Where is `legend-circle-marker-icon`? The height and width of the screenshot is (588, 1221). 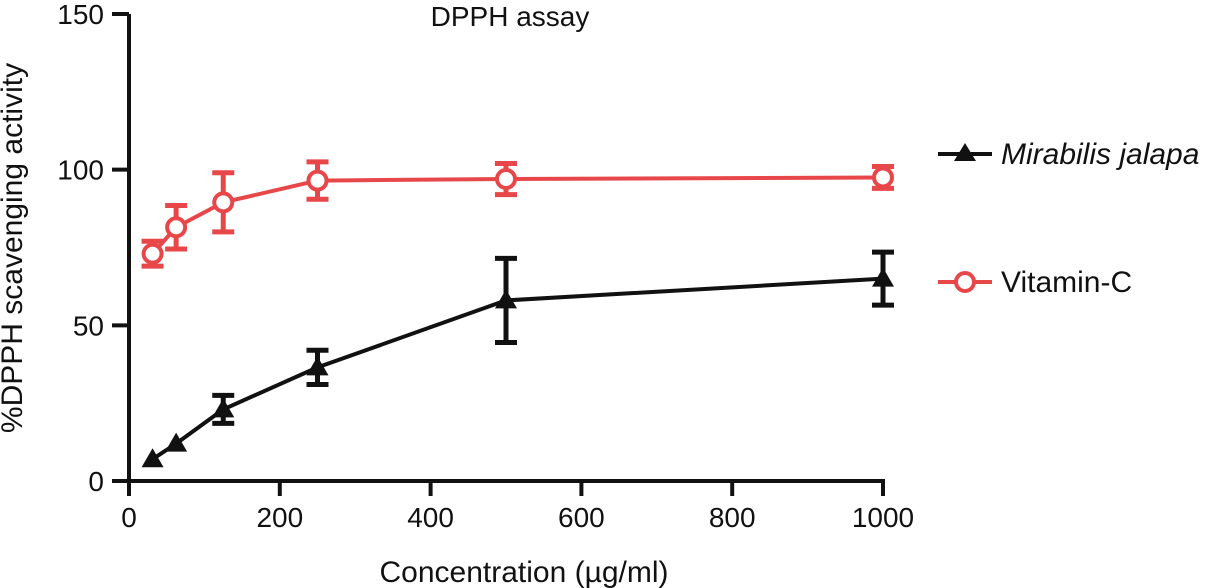
legend-circle-marker-icon is located at coordinates (965, 282).